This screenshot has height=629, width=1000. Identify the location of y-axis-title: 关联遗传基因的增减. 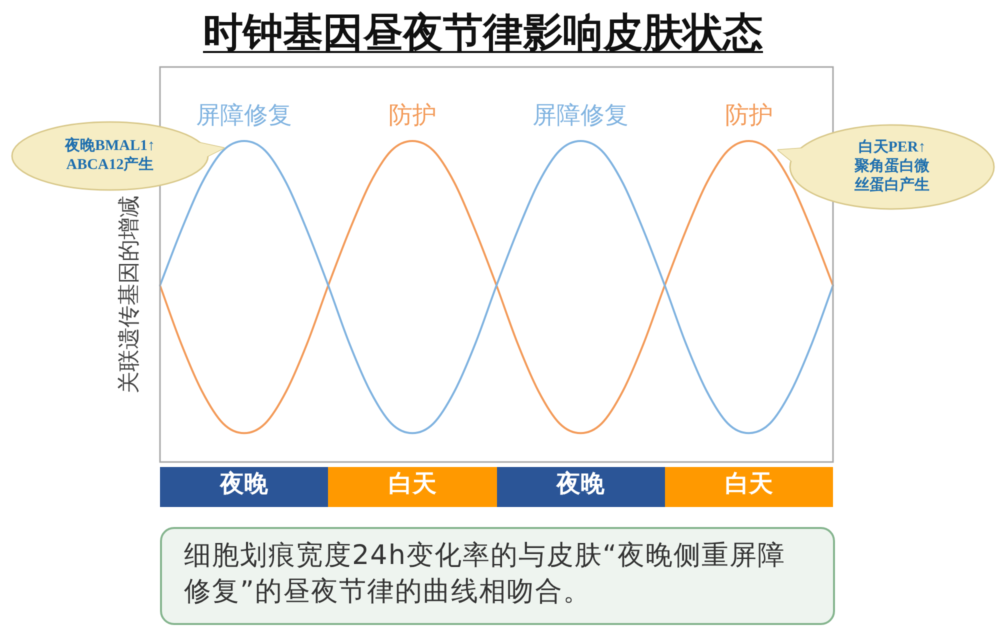
(128, 295).